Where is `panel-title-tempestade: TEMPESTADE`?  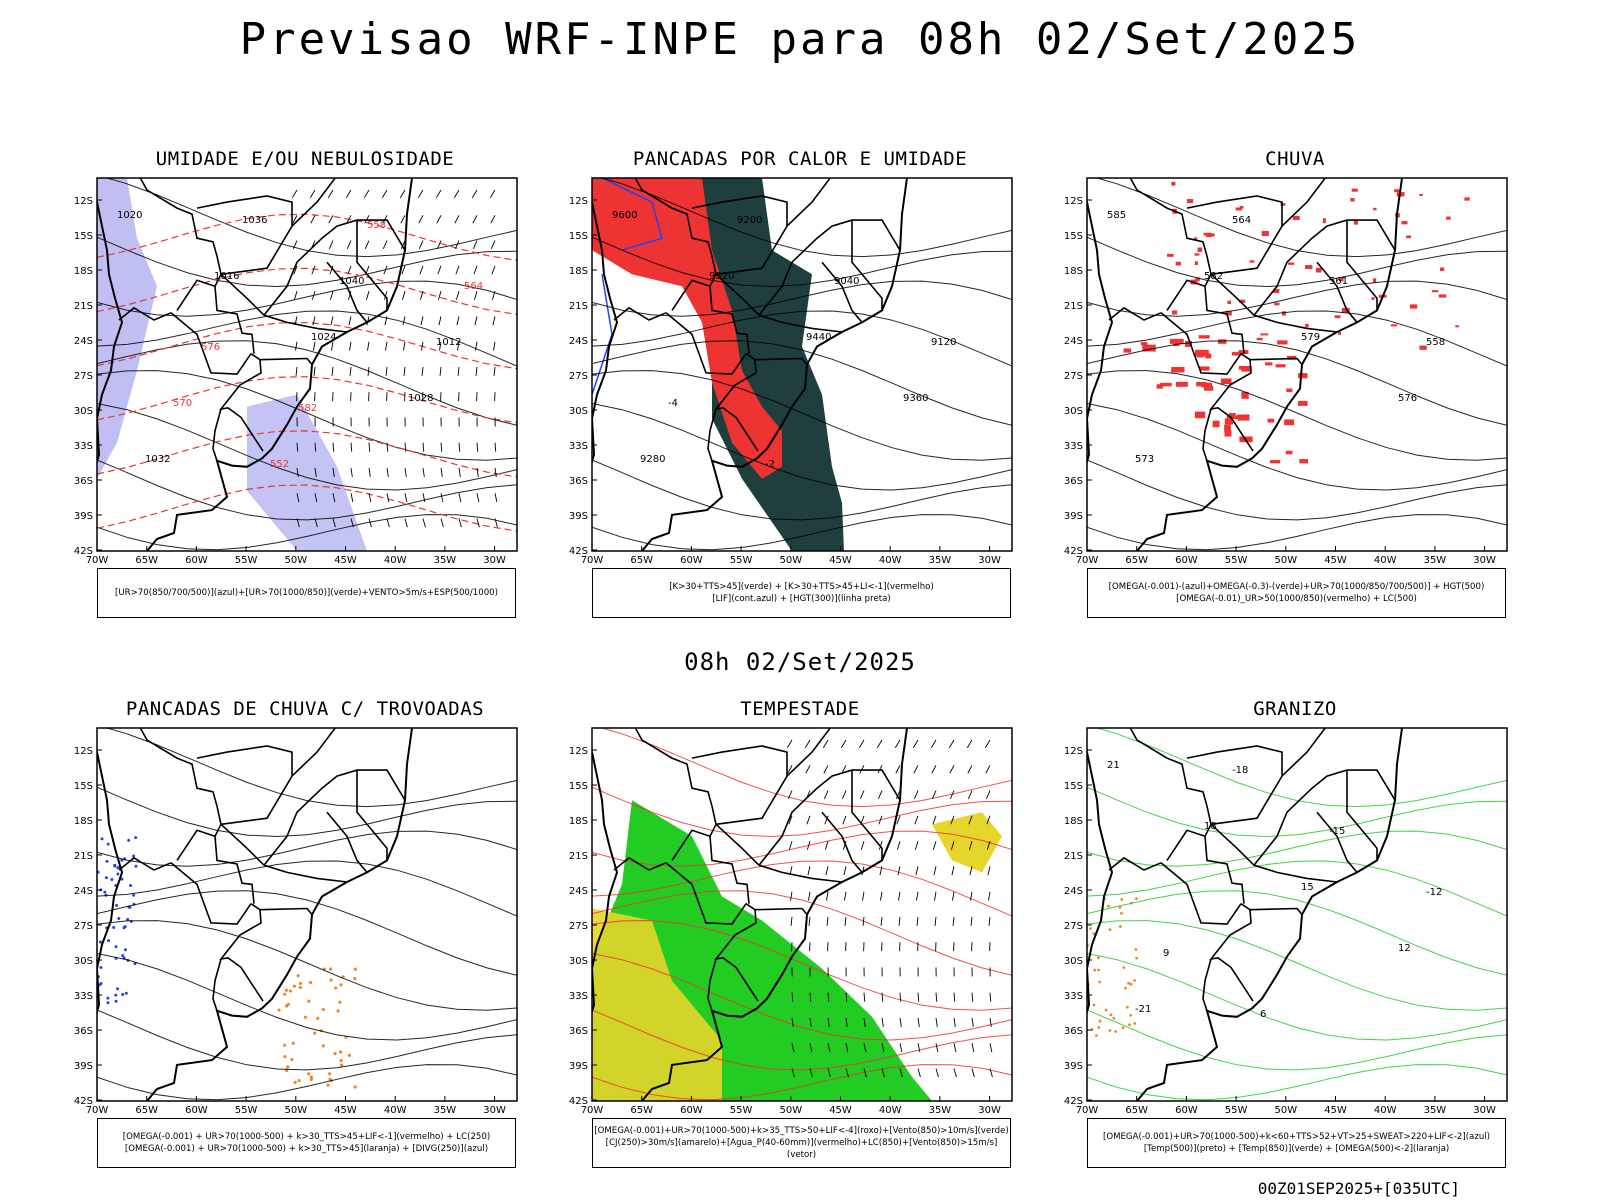
panel-title-tempestade: TEMPESTADE is located at coordinates (800, 709).